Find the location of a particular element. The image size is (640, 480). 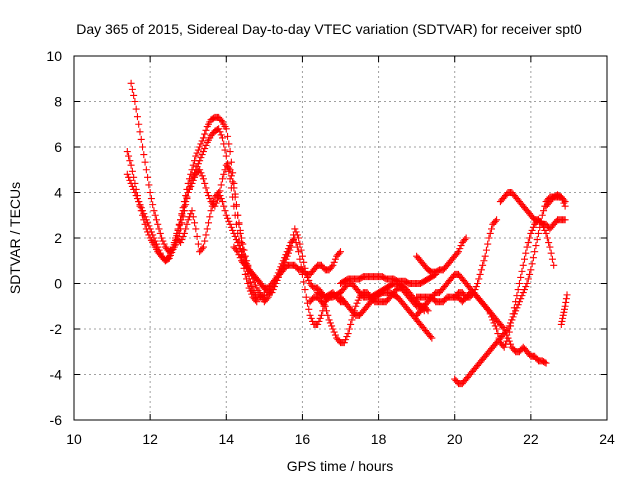

x-tick-label: 12 is located at coordinates (150, 439).